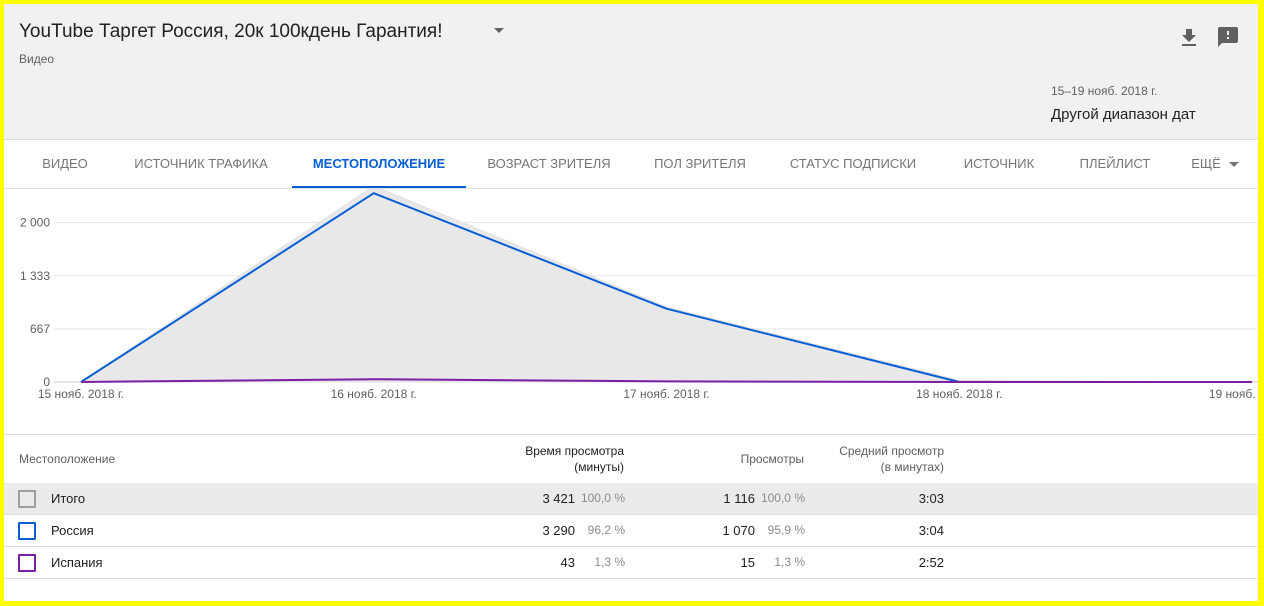 This screenshot has width=1264, height=606. I want to click on chevron-down-icon, so click(1233, 165).